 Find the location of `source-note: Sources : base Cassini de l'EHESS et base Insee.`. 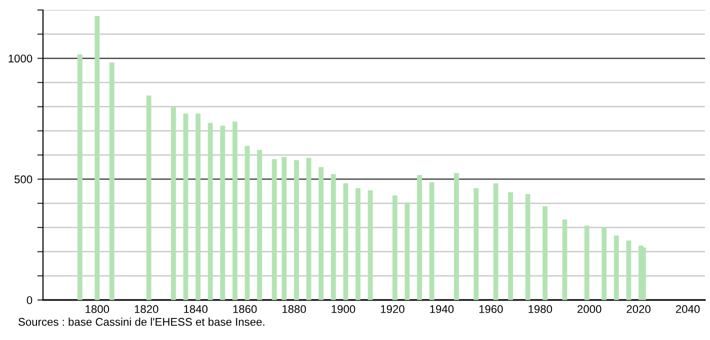

source-note: Sources : base Cassini de l'EHESS et base Insee. is located at coordinates (141, 322).